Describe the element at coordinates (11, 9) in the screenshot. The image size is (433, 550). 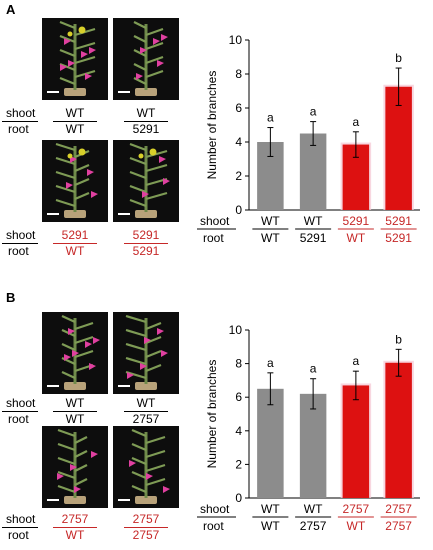
I see `panel-letter-a: A` at that location.